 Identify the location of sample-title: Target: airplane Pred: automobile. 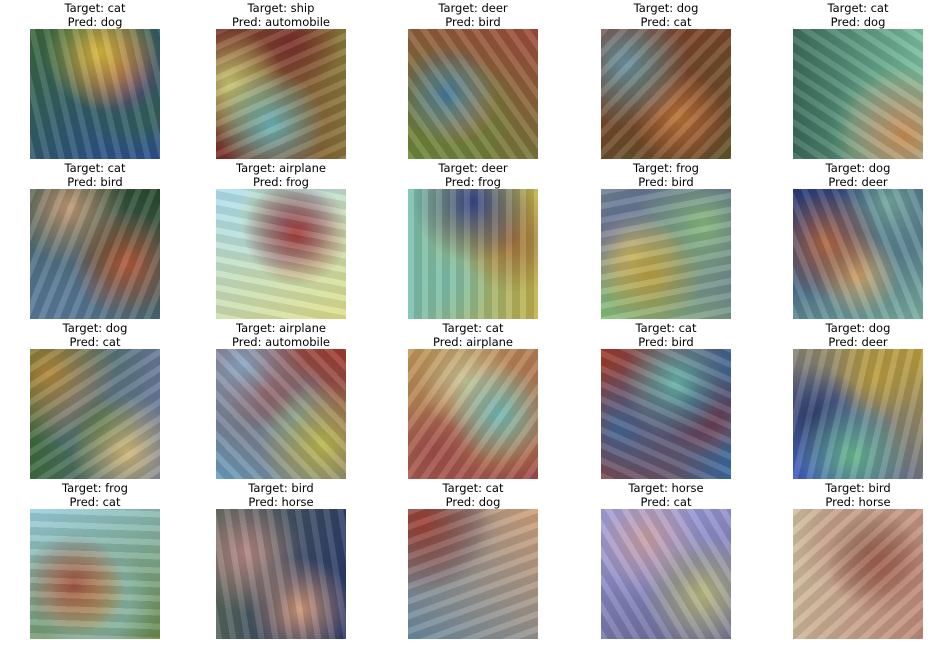
(281, 335).